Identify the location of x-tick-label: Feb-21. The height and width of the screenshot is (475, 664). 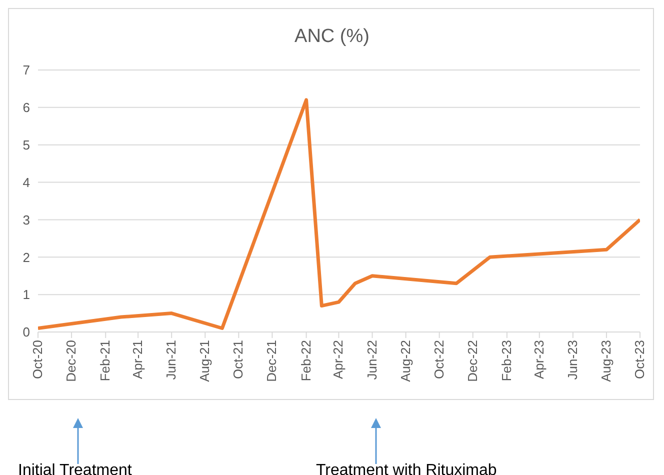
(105, 361).